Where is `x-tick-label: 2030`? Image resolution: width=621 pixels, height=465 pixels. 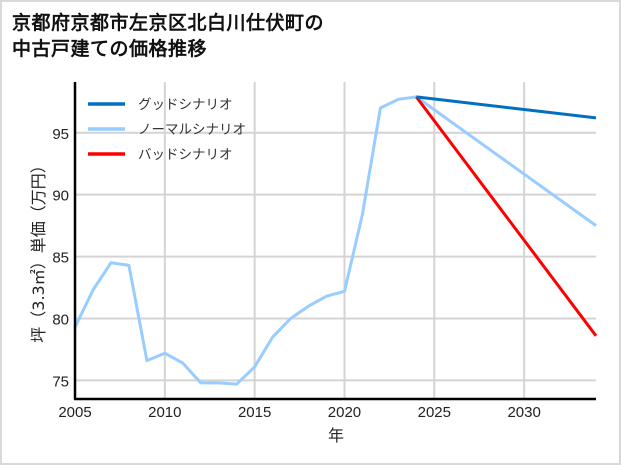 x-tick-label: 2030 is located at coordinates (523, 412).